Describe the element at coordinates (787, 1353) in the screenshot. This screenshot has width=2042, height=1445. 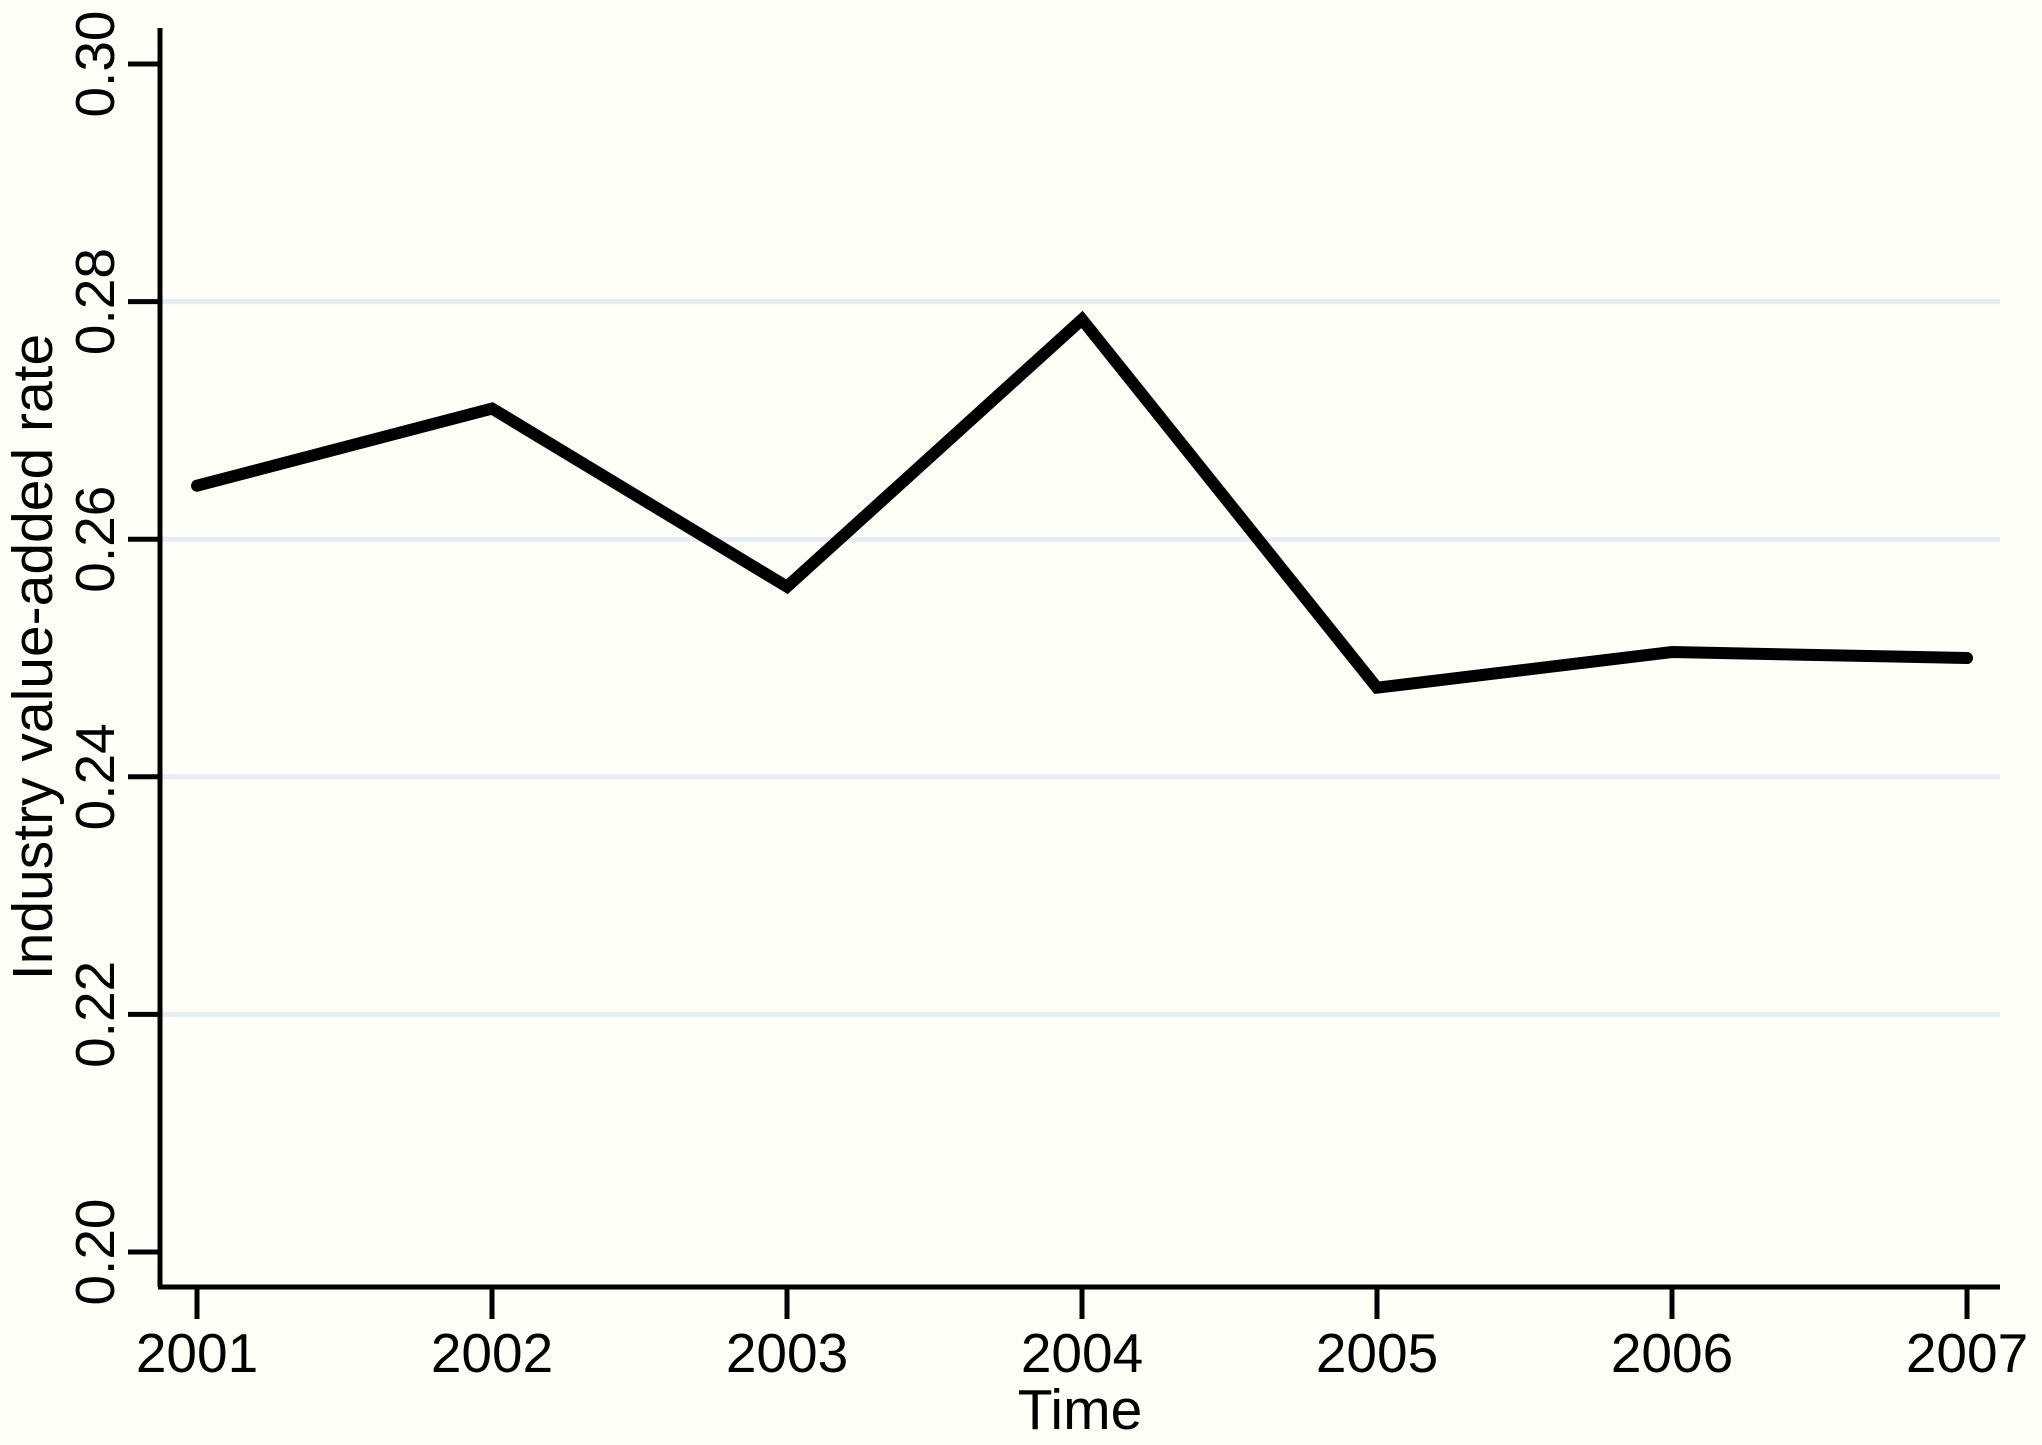
I see `x-tick-label: 2003` at that location.